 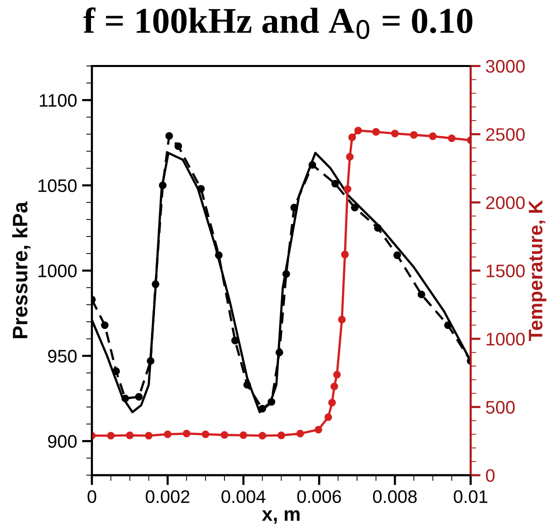 What do you see at coordinates (471, 497) in the screenshot?
I see `x-tick-label: 0.01` at bounding box center [471, 497].